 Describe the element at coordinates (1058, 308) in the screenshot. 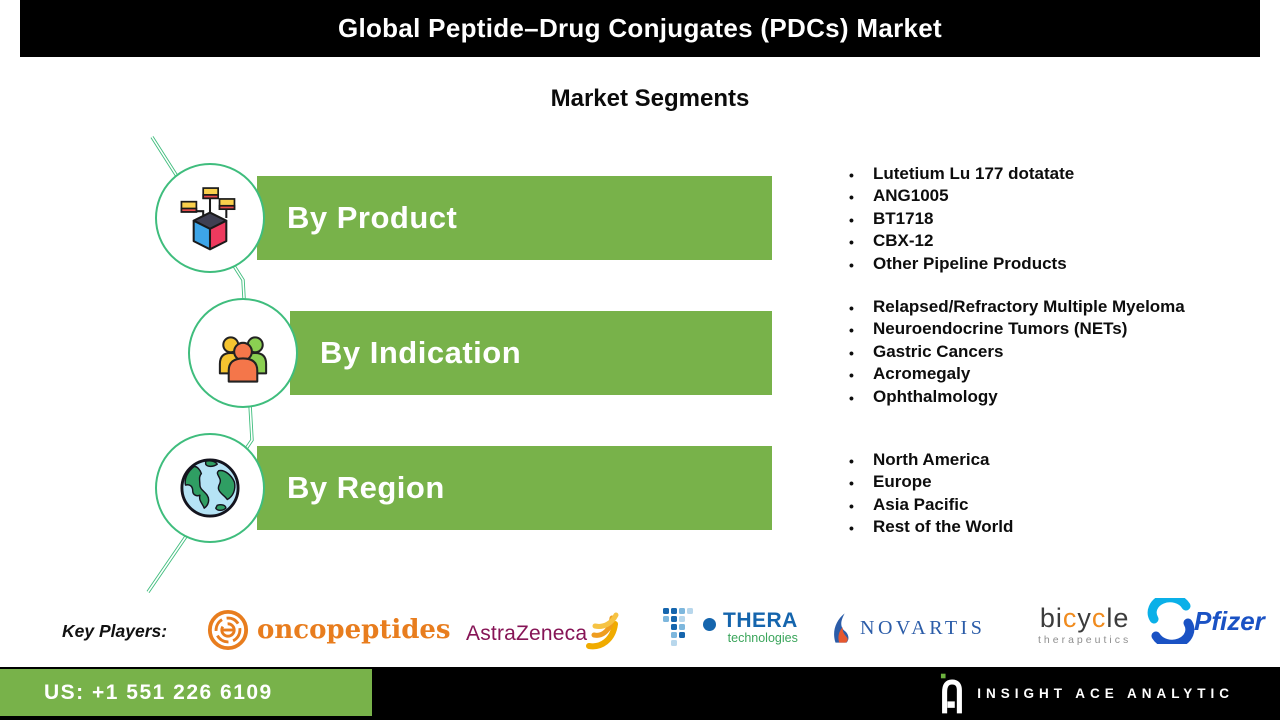

I see `list-item: Relapsed/Refractory Multiple Myeloma` at that location.